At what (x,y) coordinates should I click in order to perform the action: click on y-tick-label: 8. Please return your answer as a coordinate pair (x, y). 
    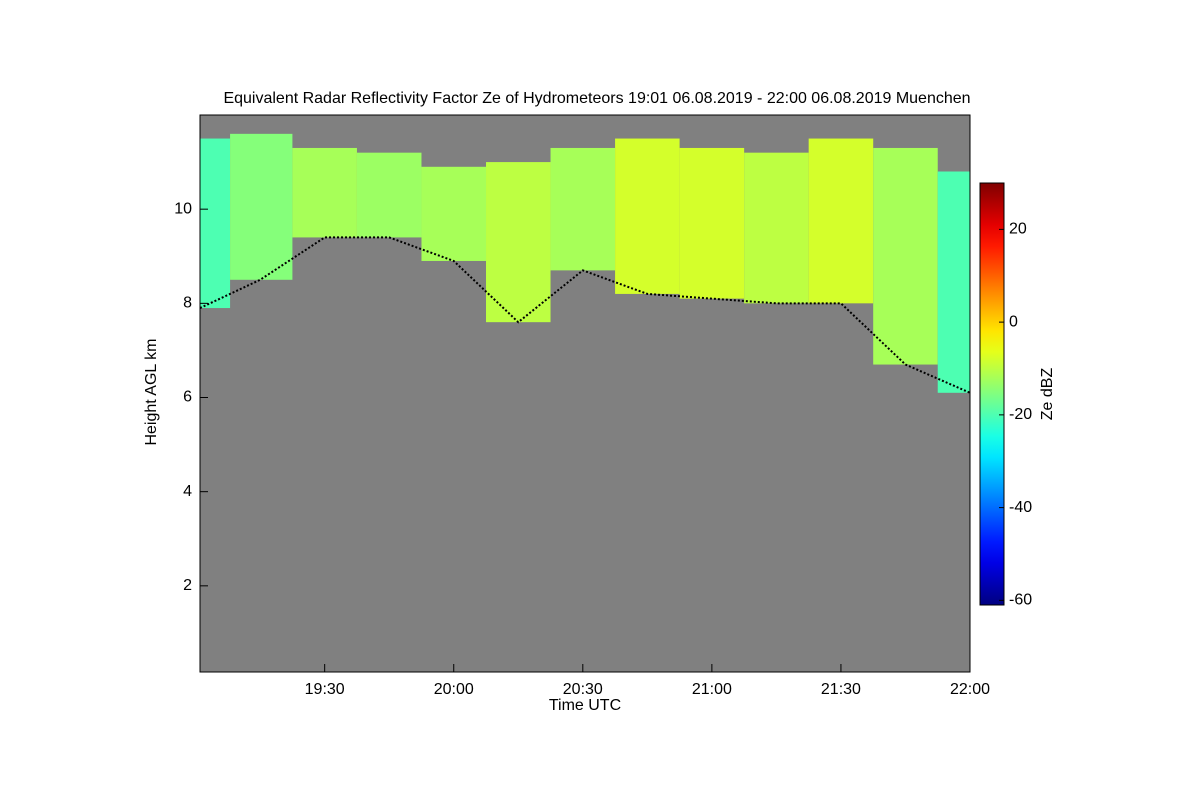
    Looking at the image, I should click on (187, 303).